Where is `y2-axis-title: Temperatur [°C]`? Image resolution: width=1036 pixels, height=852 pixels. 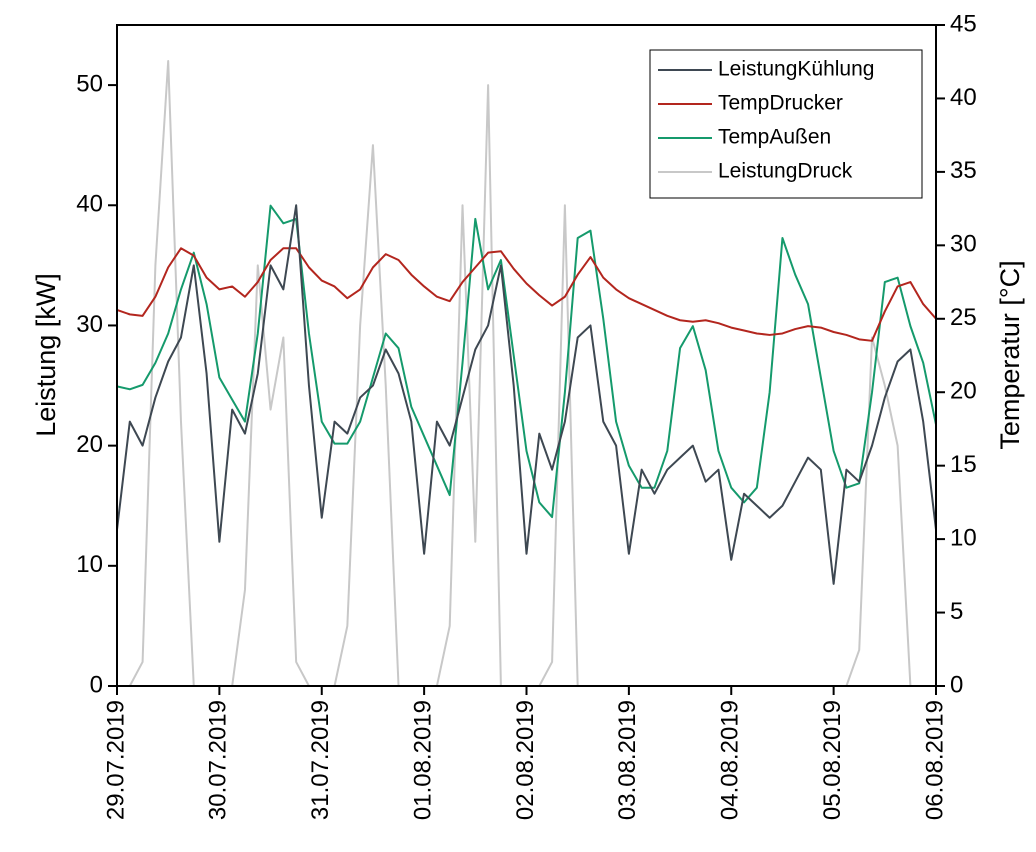
y2-axis-title: Temperatur [°C] is located at coordinates (1010, 354).